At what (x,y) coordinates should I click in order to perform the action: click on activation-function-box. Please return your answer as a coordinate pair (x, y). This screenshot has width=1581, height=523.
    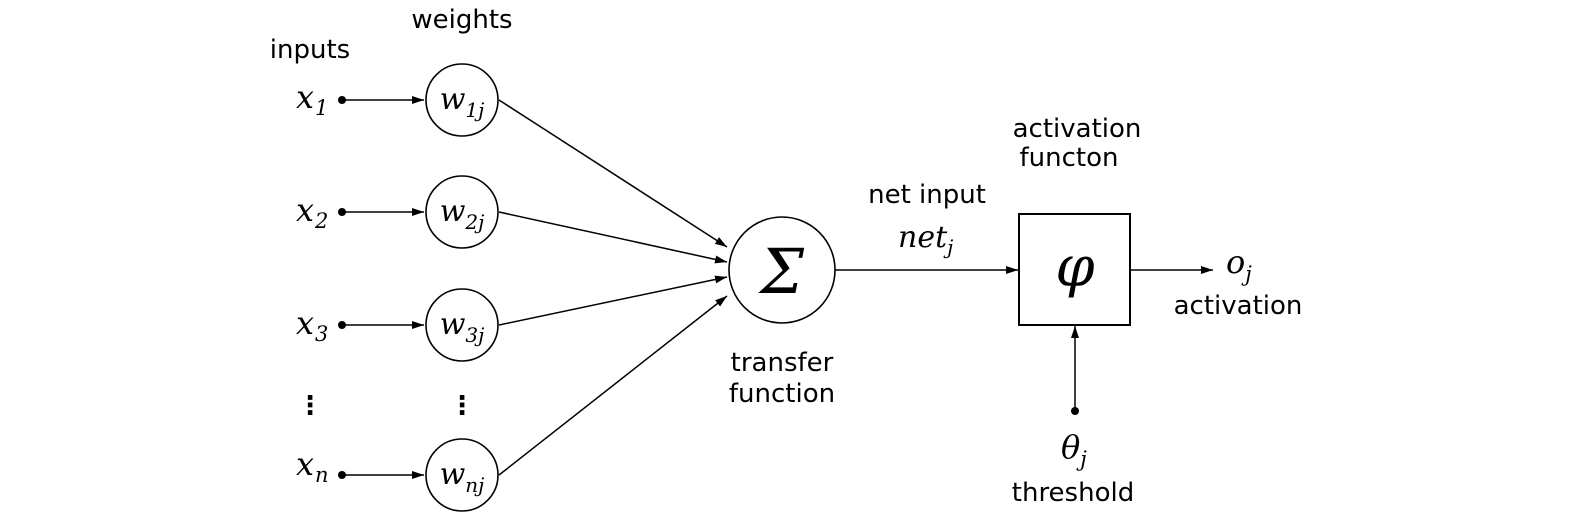
    Looking at the image, I should click on (1074, 269).